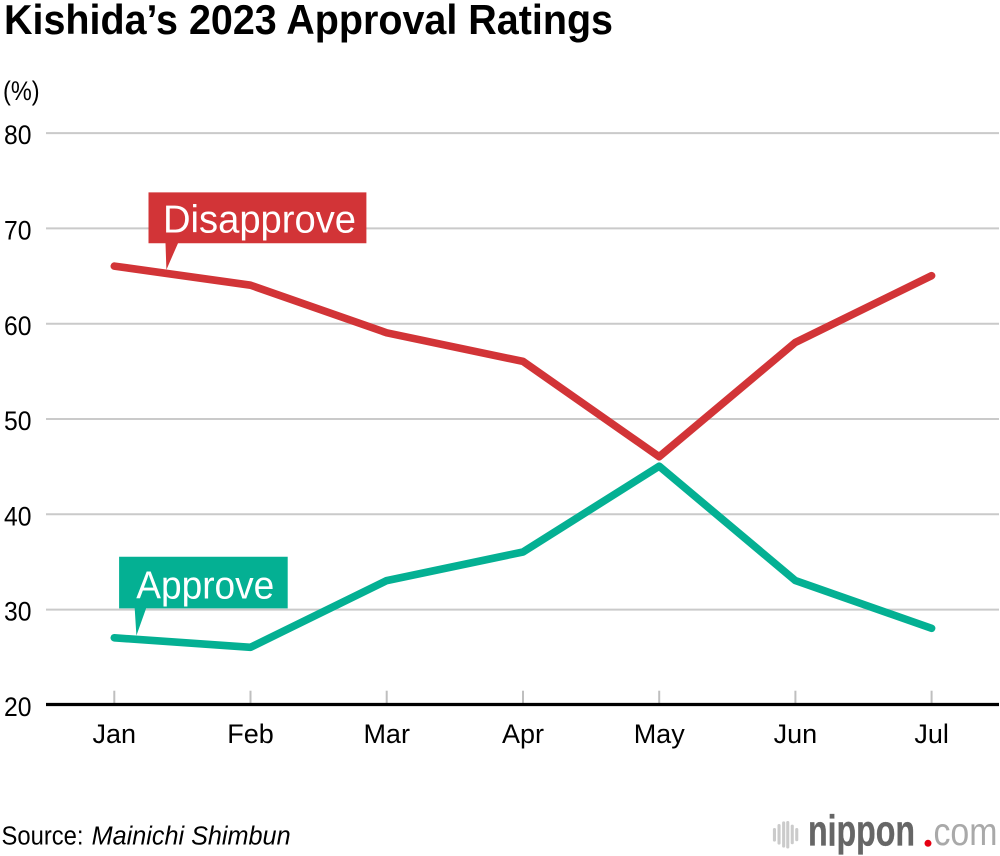 The image size is (1000, 856). What do you see at coordinates (18, 516) in the screenshot?
I see `svg-text: 40` at bounding box center [18, 516].